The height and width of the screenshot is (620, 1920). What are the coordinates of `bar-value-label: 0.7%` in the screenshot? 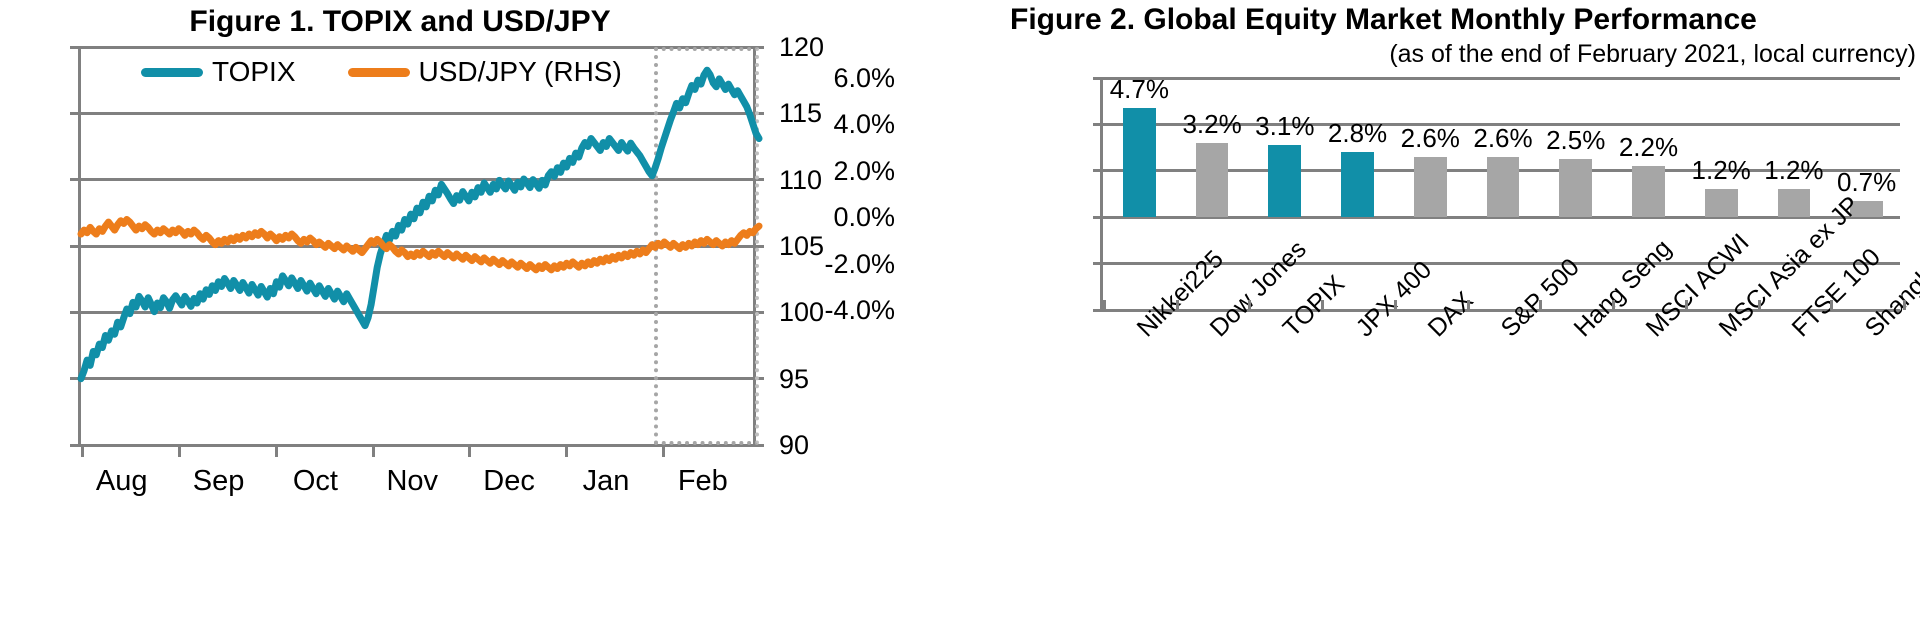 It's located at (1866, 181).